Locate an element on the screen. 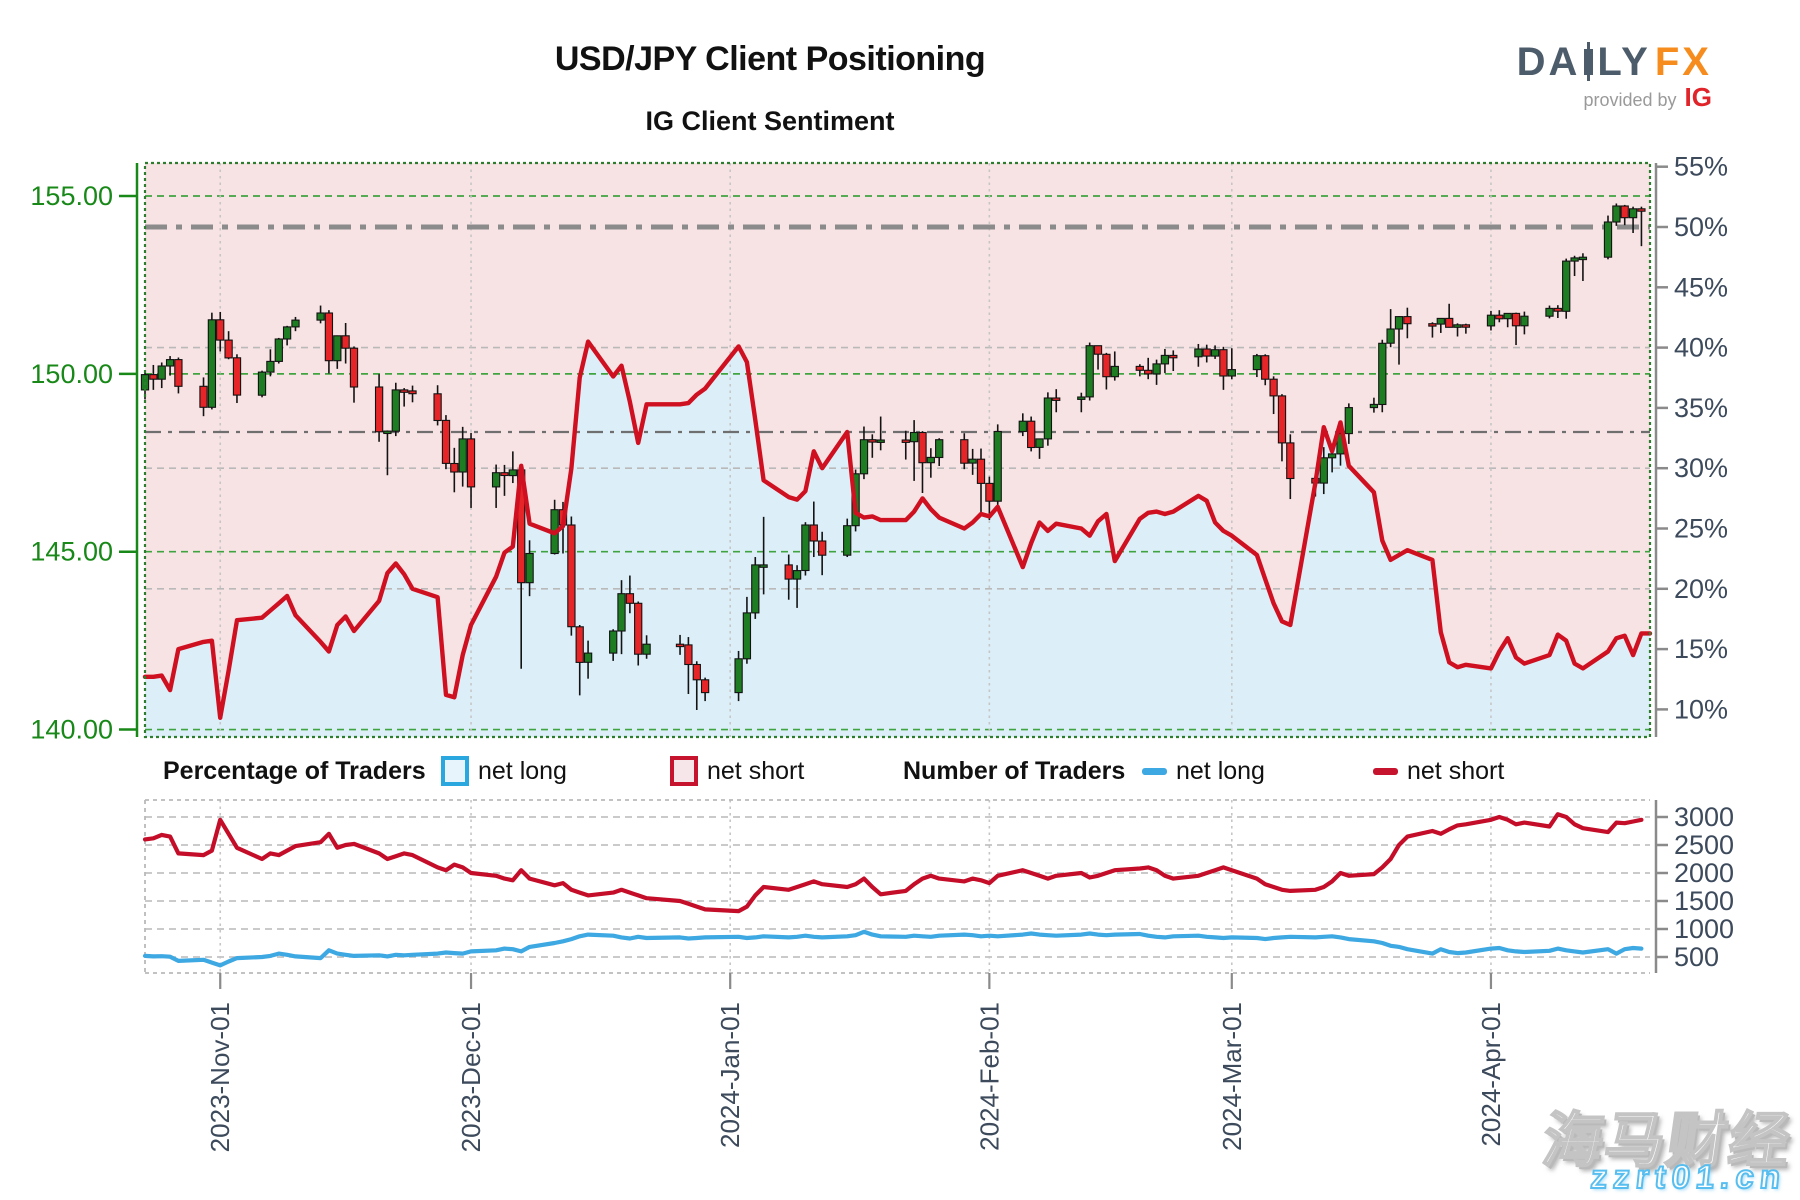 The height and width of the screenshot is (1200, 1800). watermark-url: zzrt01.cn is located at coordinates (1688, 1176).